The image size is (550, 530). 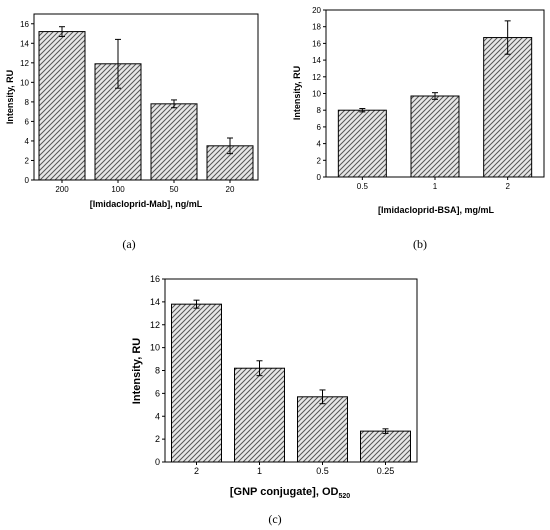 What do you see at coordinates (155, 325) in the screenshot?
I see `chart-c-y-tick-label-6: 12` at bounding box center [155, 325].